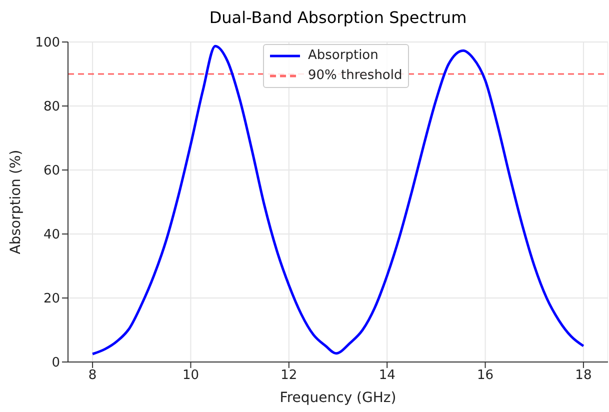 Image resolution: width=609 pixels, height=412 pixels. Describe the element at coordinates (338, 18) in the screenshot. I see `chart-title: Dual-Band Absorption Spectrum` at that location.